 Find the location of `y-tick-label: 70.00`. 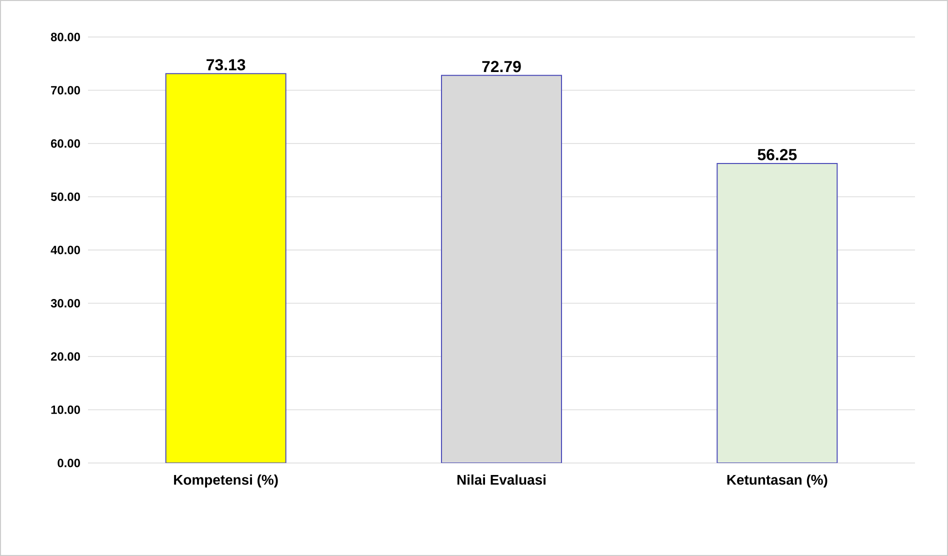

y-tick-label: 70.00 is located at coordinates (65, 90).